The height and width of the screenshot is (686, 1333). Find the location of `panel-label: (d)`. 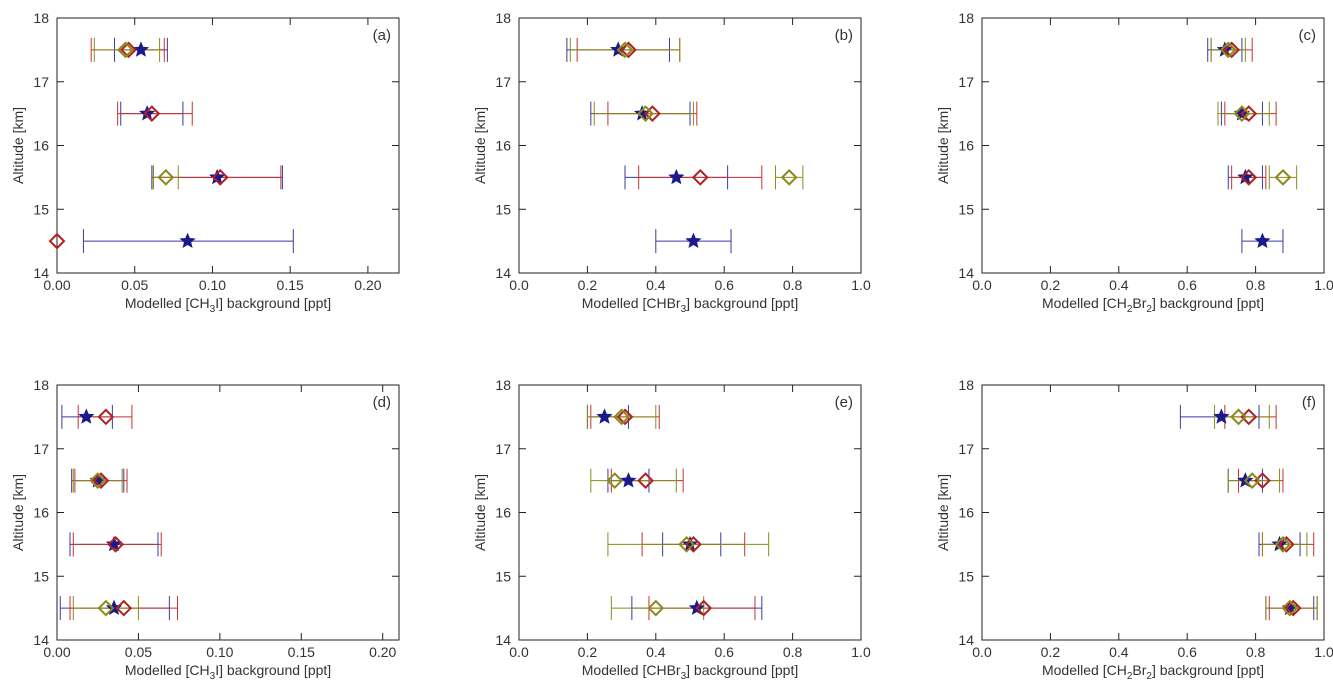

panel-label: (d) is located at coordinates (382, 402).